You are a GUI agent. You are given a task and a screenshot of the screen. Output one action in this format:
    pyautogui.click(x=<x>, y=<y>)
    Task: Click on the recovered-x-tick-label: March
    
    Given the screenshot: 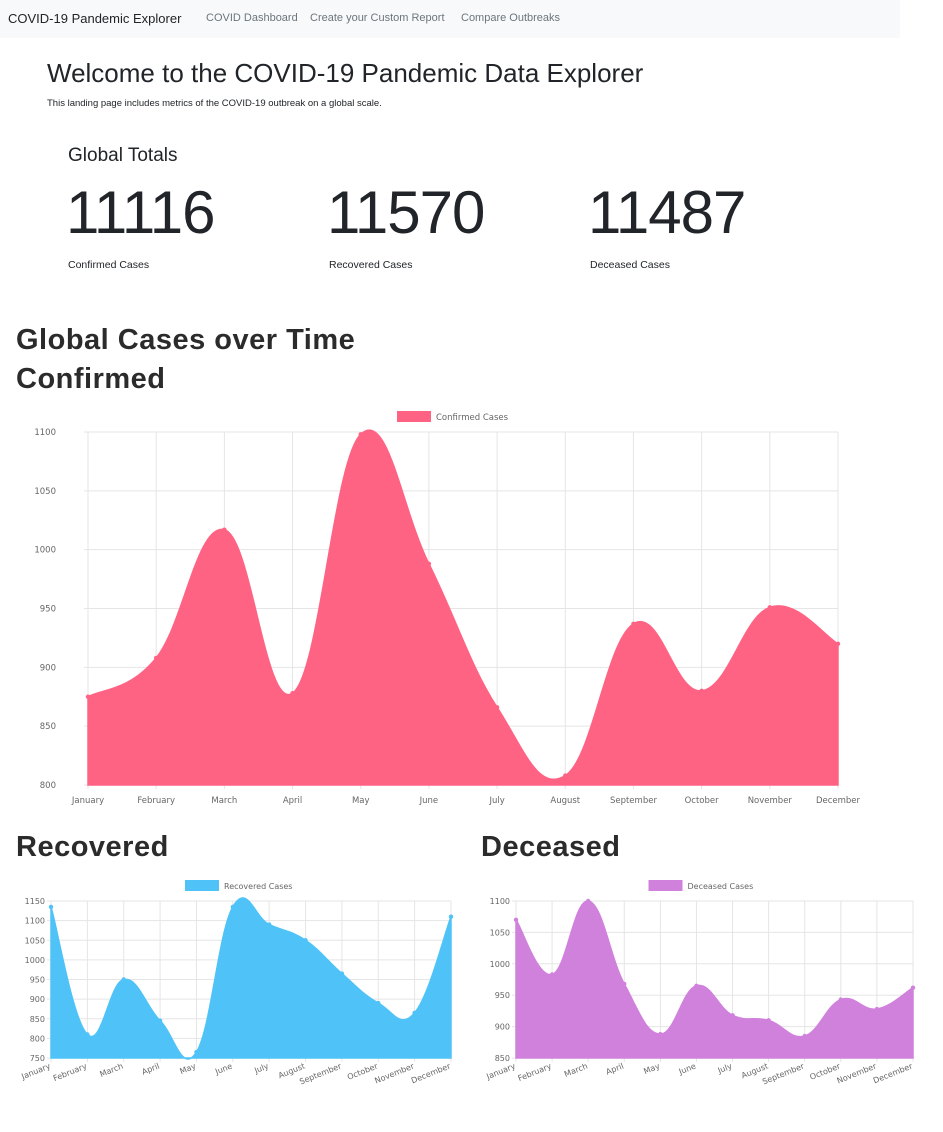 What is the action you would take?
    pyautogui.click(x=111, y=1070)
    